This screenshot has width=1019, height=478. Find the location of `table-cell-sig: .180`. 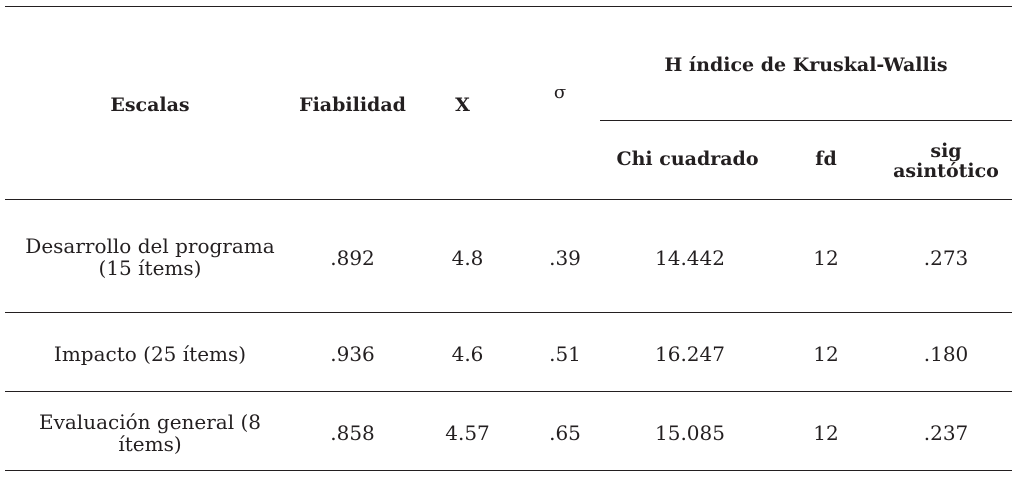

table-cell-sig: .180 is located at coordinates (946, 354).